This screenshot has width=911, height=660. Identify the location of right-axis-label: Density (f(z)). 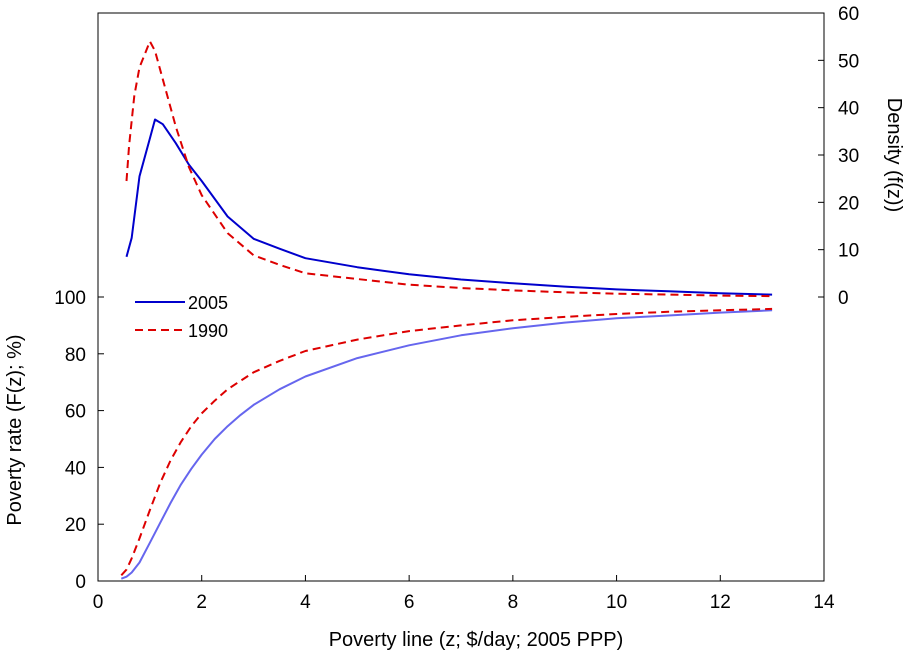
(894, 155).